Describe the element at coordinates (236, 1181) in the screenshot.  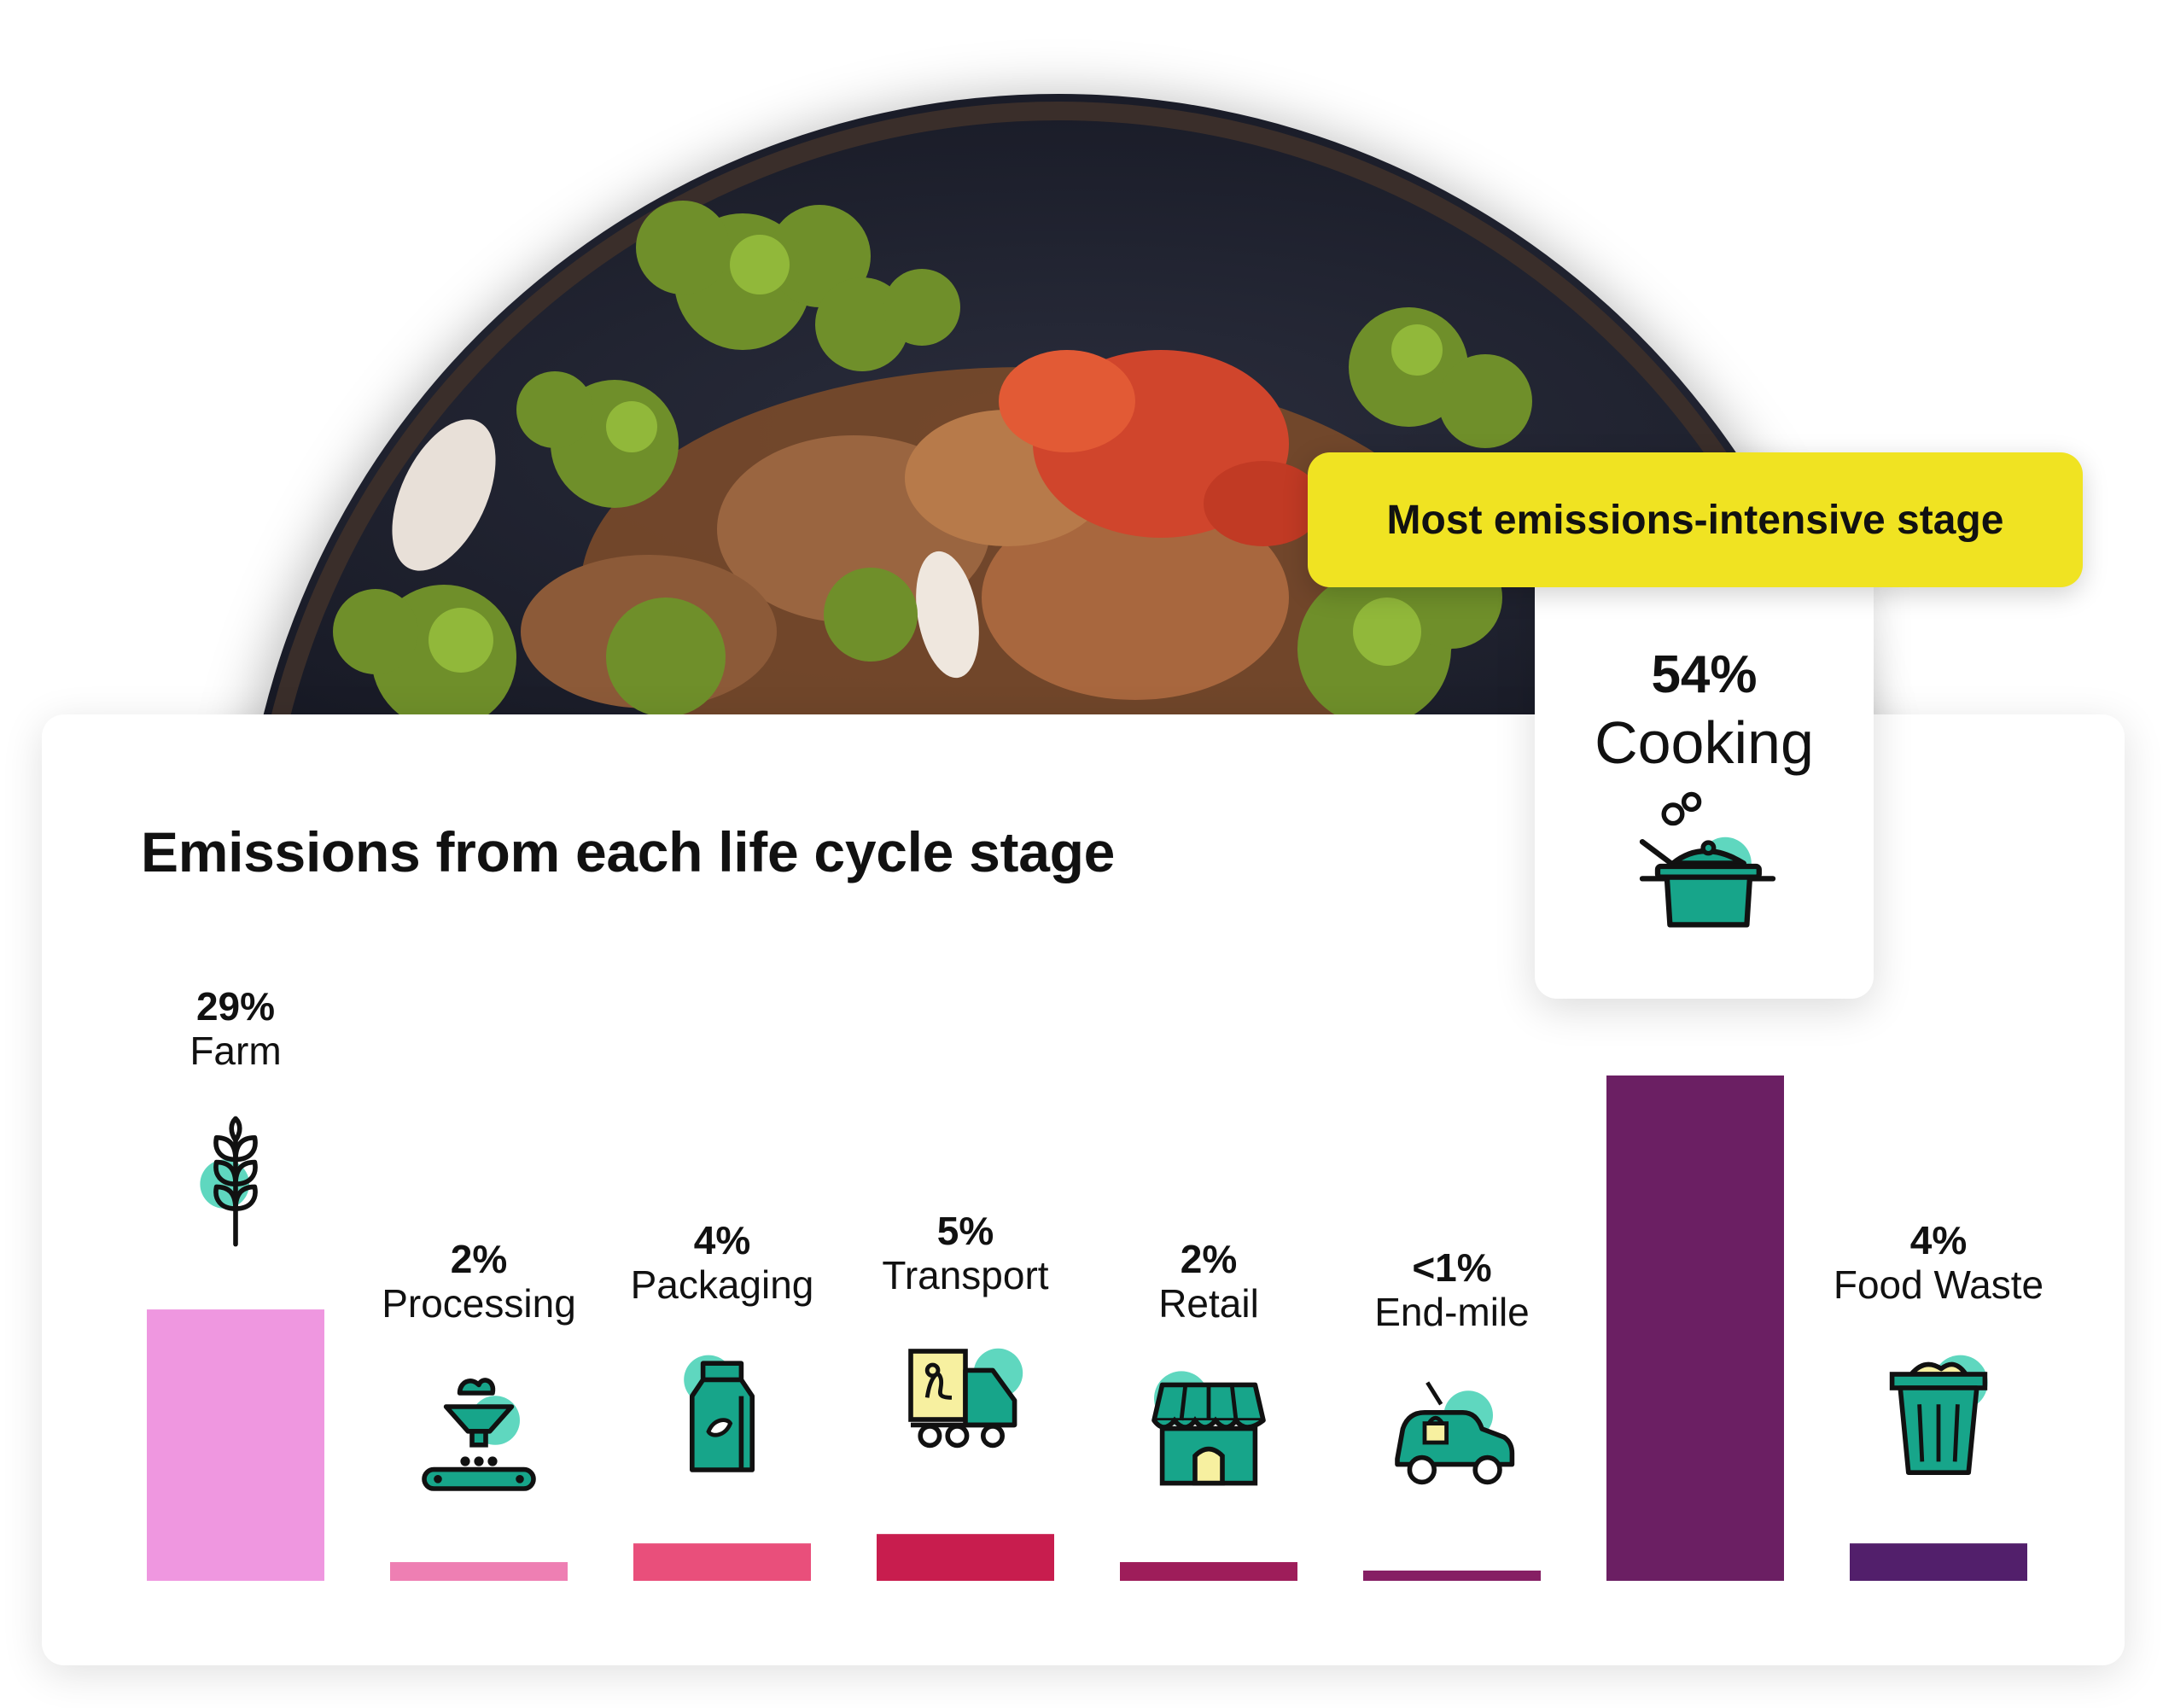
I see `wheat-icon` at that location.